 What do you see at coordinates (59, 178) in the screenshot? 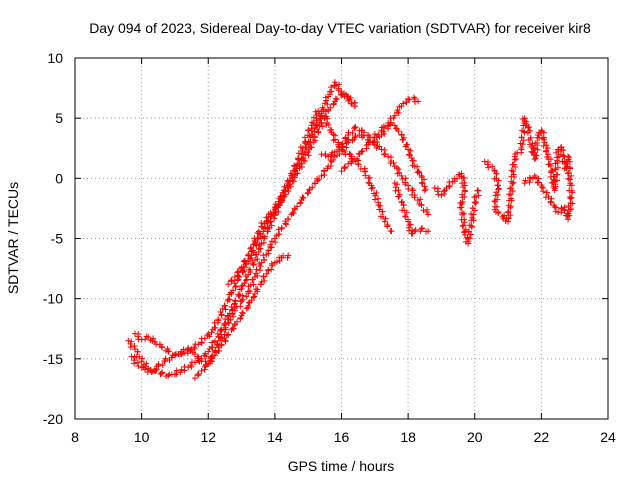
I see `y-tick-label: 0` at bounding box center [59, 178].